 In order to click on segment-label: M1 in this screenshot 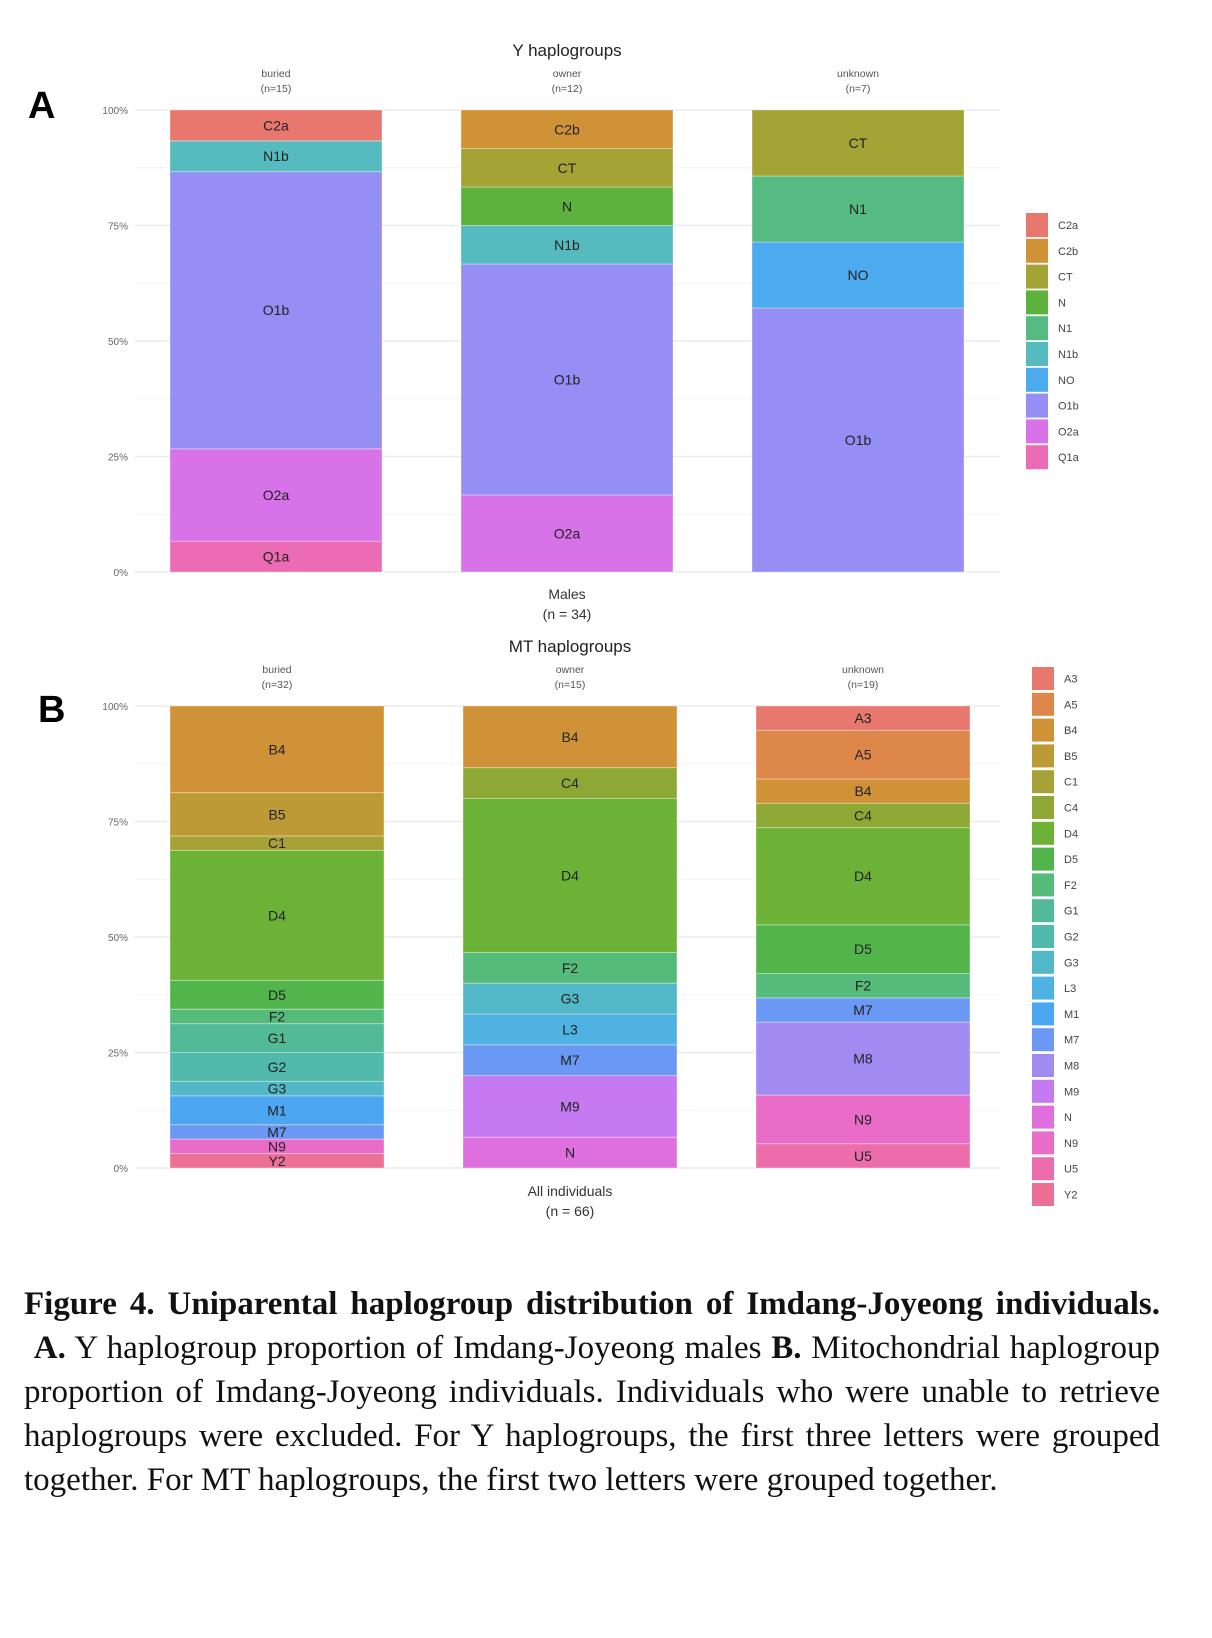, I will do `click(277, 1110)`.